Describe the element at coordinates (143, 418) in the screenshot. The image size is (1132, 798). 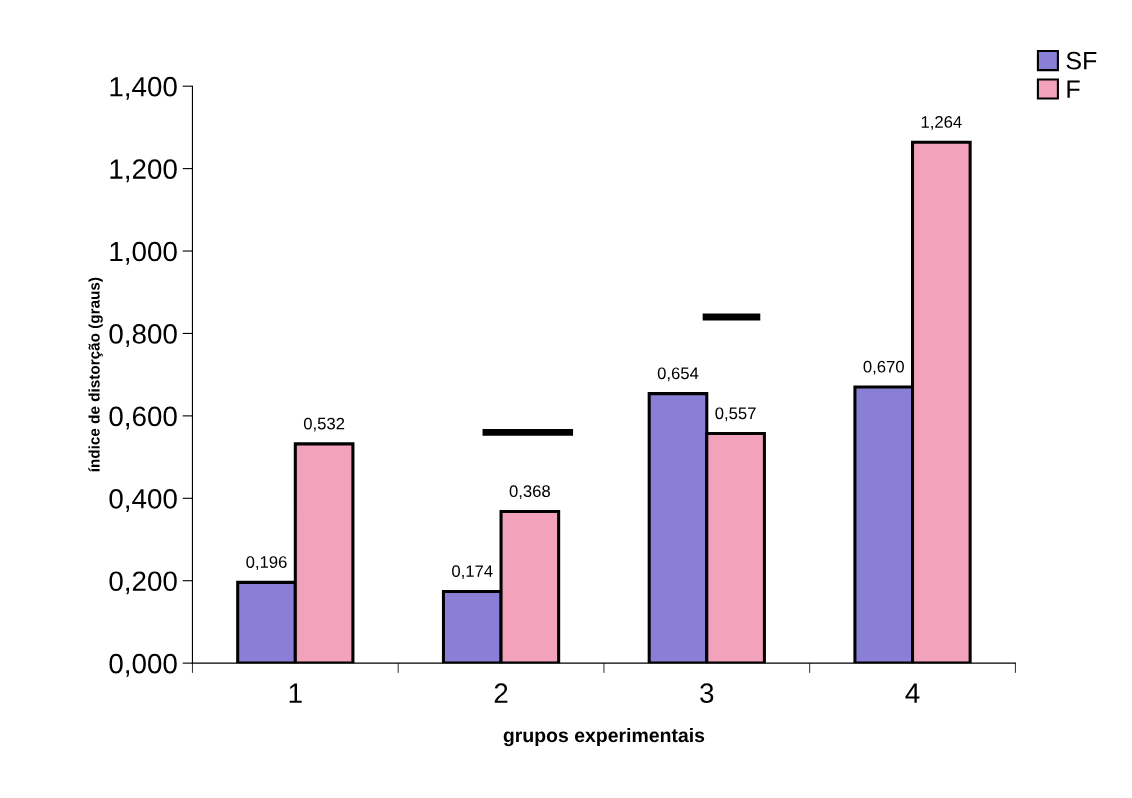
I see `y-tick-label: 0,600` at that location.